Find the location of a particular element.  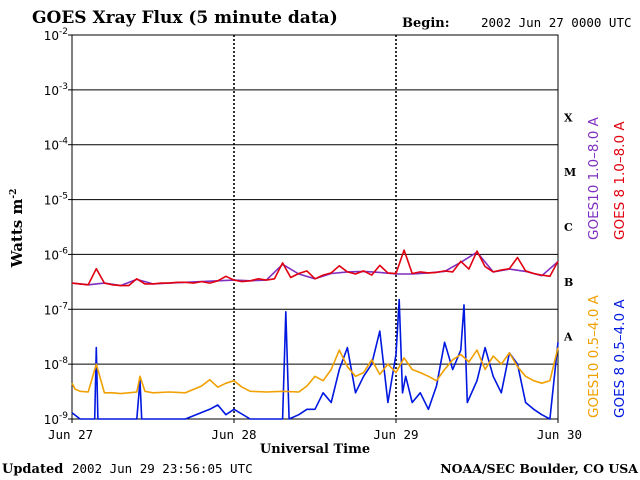

y-tick-label: 10⁻² is located at coordinates (56, 35).